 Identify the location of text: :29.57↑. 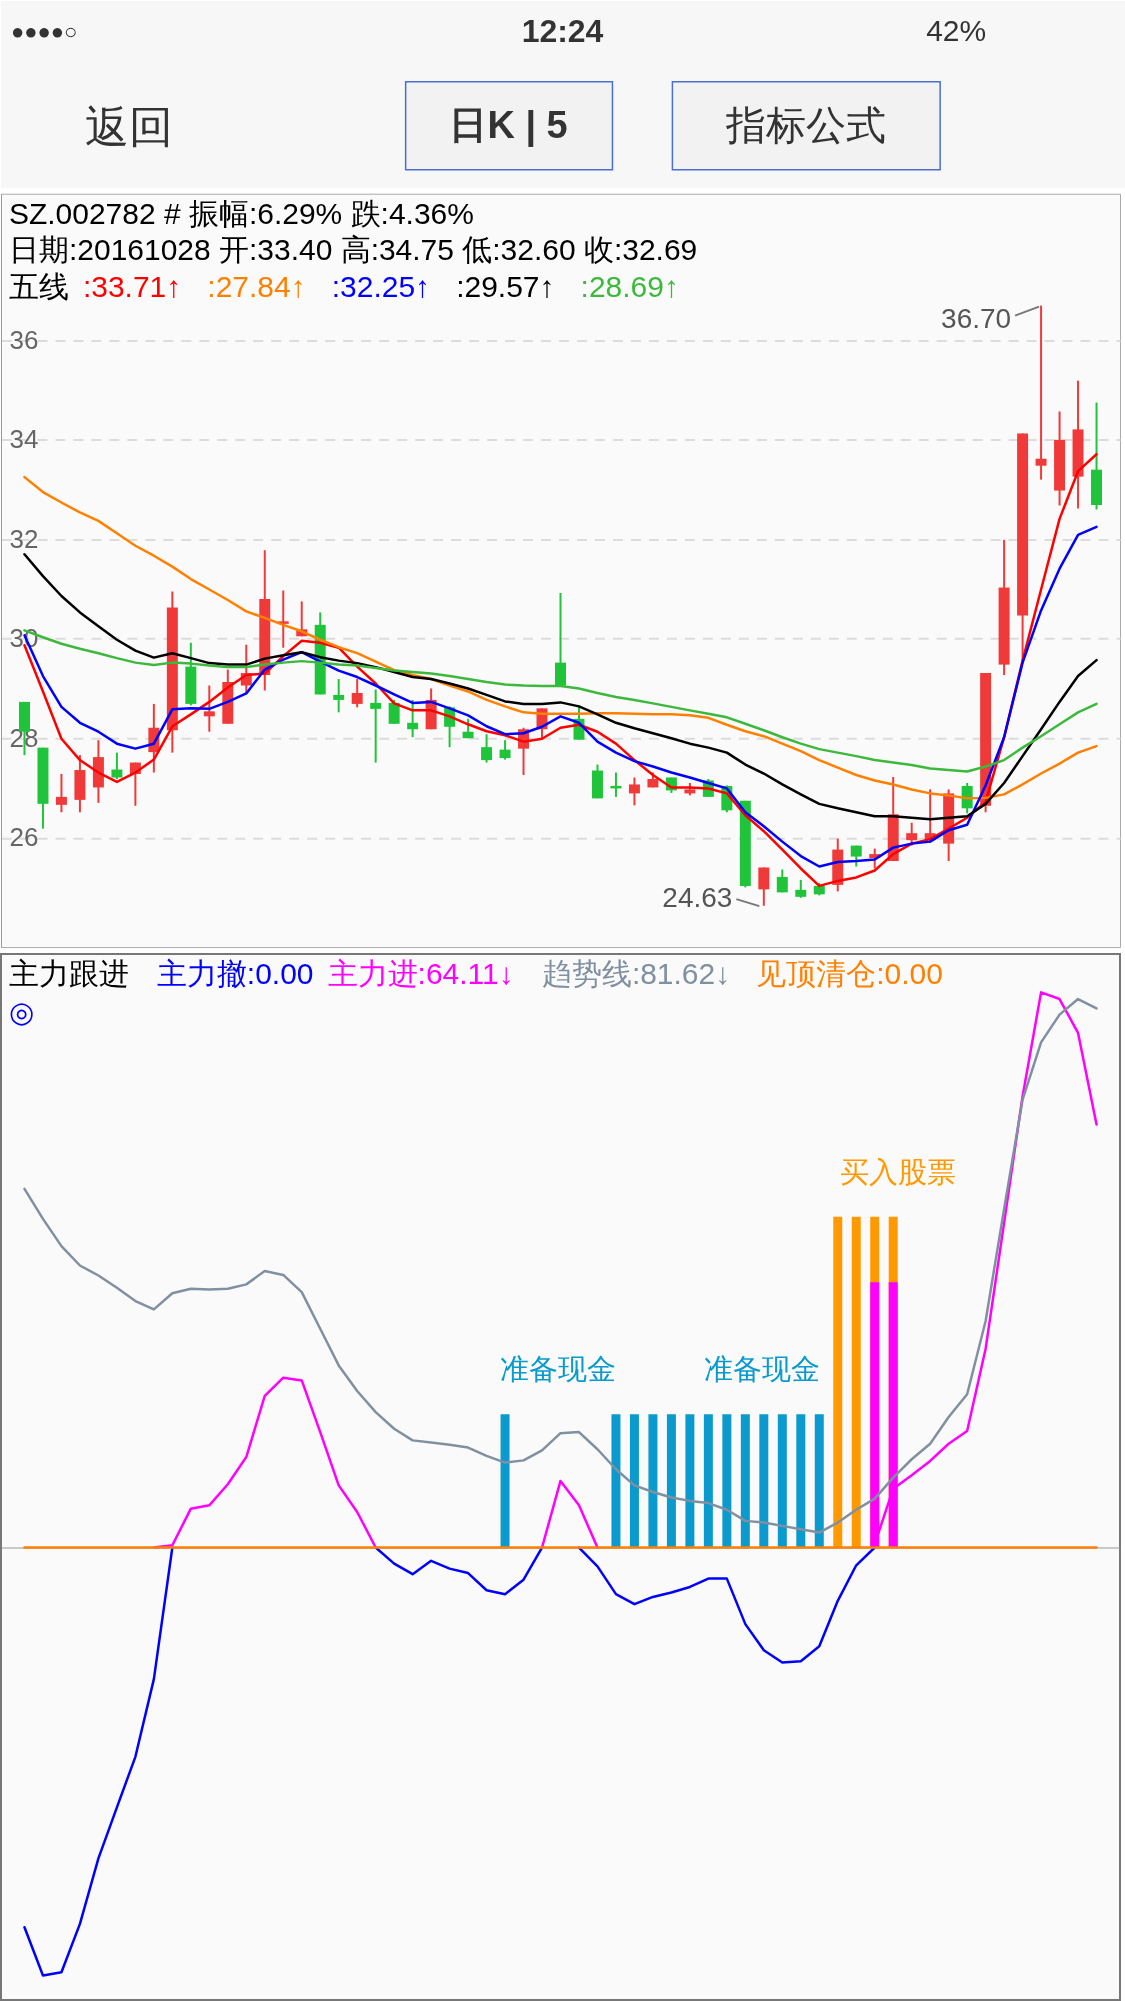
(505, 286).